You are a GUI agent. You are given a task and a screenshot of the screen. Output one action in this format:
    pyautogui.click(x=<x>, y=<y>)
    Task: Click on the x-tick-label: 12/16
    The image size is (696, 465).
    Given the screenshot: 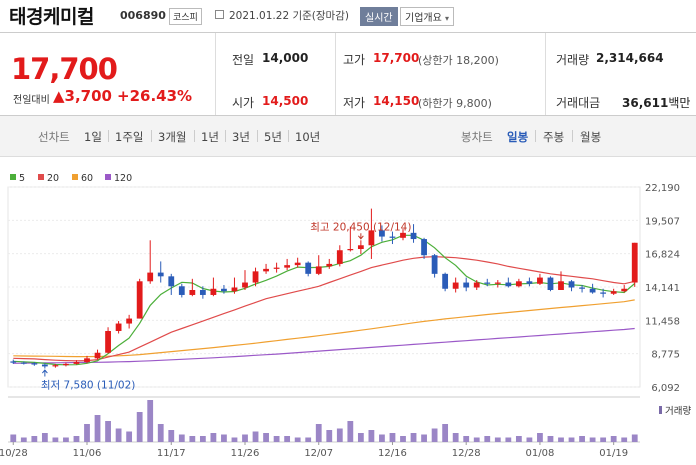 What is the action you would take?
    pyautogui.click(x=392, y=453)
    